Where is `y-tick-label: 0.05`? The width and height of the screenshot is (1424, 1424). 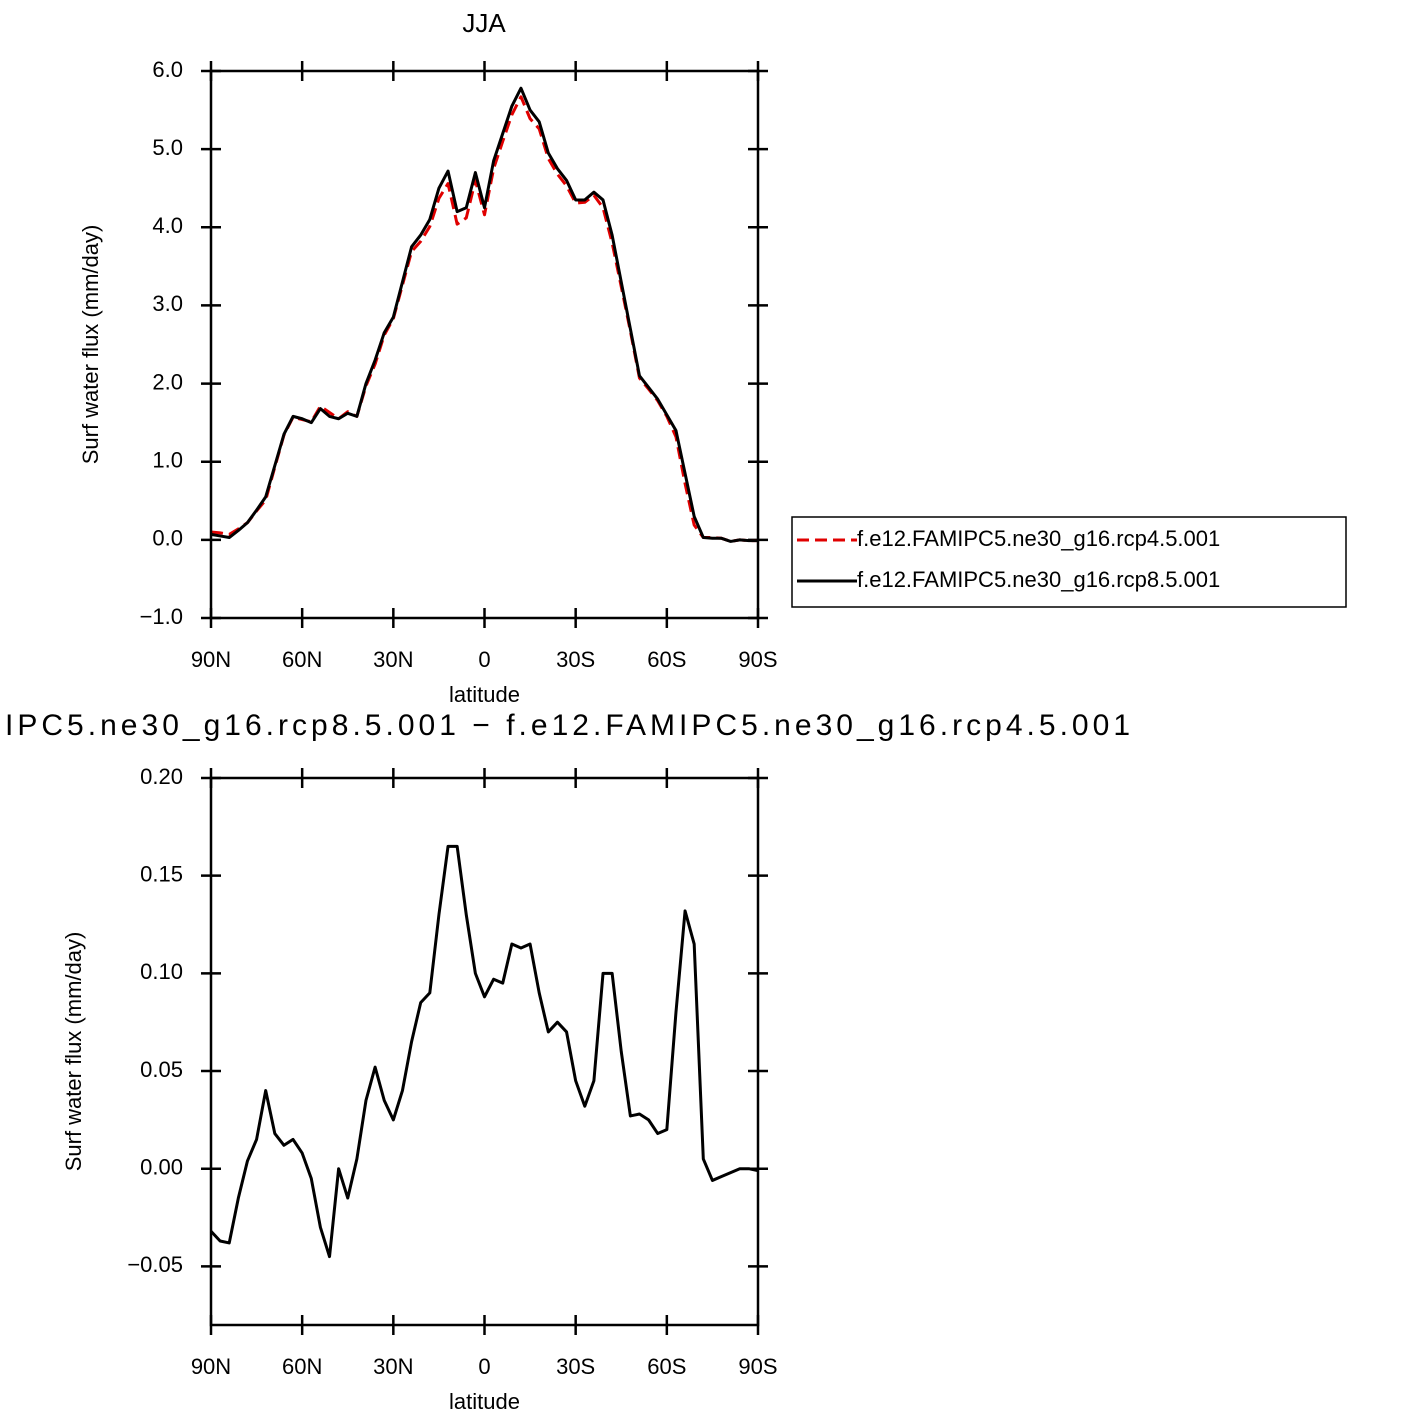 y-tick-label: 0.05 is located at coordinates (161, 1069).